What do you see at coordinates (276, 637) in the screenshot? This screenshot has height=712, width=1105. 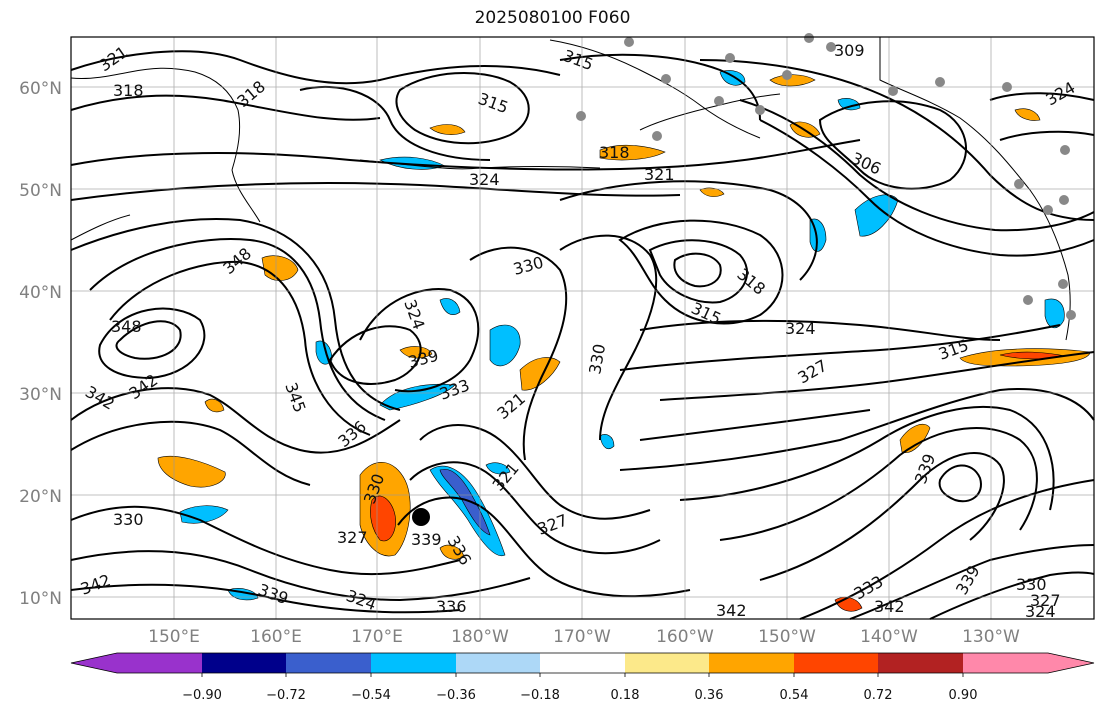 I see `lon-label: 160°E` at bounding box center [276, 637].